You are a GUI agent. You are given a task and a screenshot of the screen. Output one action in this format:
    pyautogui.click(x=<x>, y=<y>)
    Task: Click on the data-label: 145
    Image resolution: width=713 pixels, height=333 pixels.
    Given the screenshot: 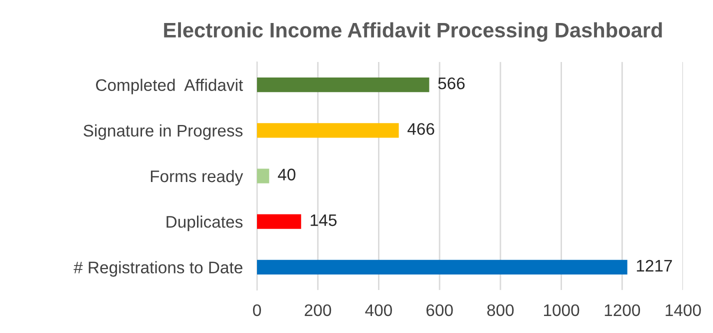 What is the action you would take?
    pyautogui.click(x=323, y=220)
    